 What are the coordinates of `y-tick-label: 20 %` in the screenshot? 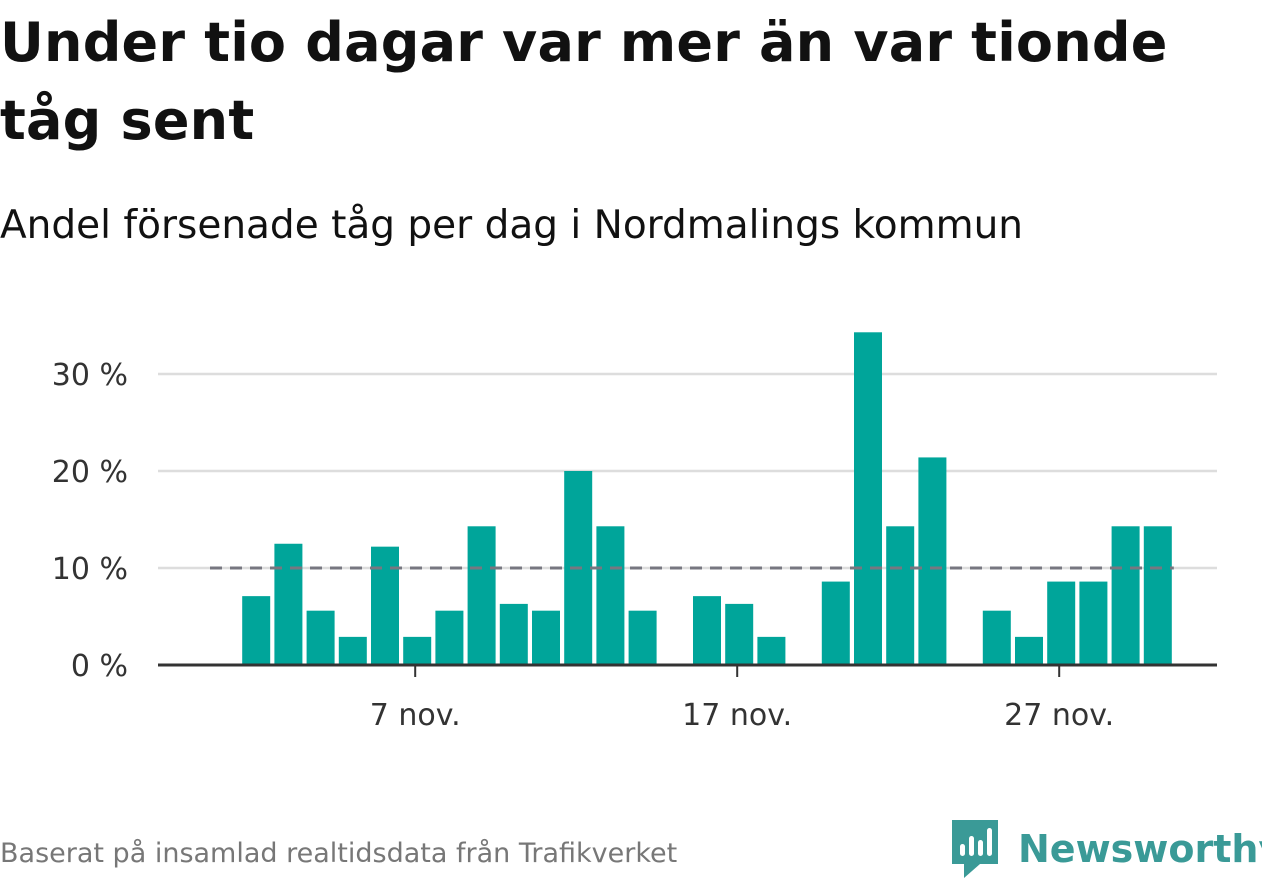 It's located at (90, 472).